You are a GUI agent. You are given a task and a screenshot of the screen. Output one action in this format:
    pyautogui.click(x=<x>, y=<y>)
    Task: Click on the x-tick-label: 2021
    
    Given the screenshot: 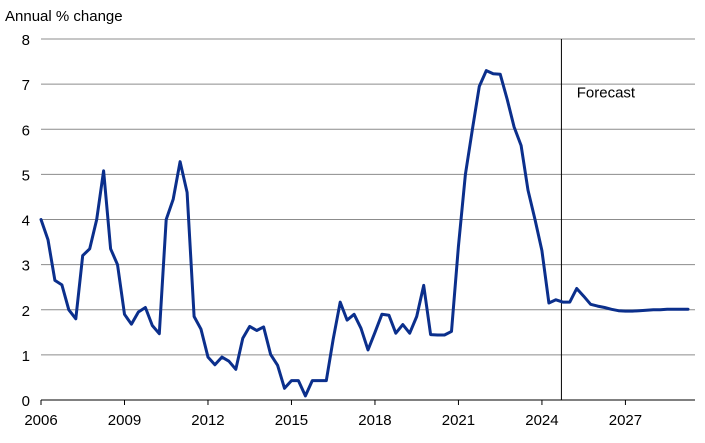 What is the action you would take?
    pyautogui.click(x=458, y=420)
    